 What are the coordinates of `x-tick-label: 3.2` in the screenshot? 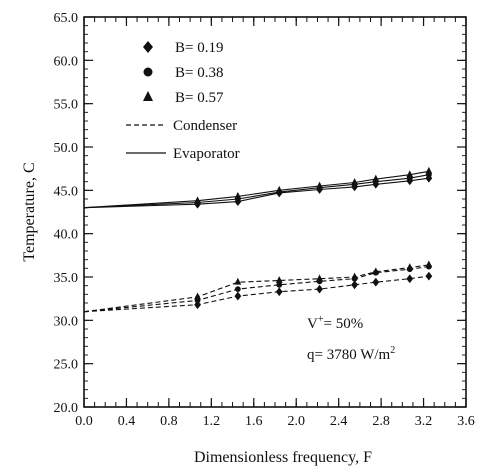 It's located at (424, 421).